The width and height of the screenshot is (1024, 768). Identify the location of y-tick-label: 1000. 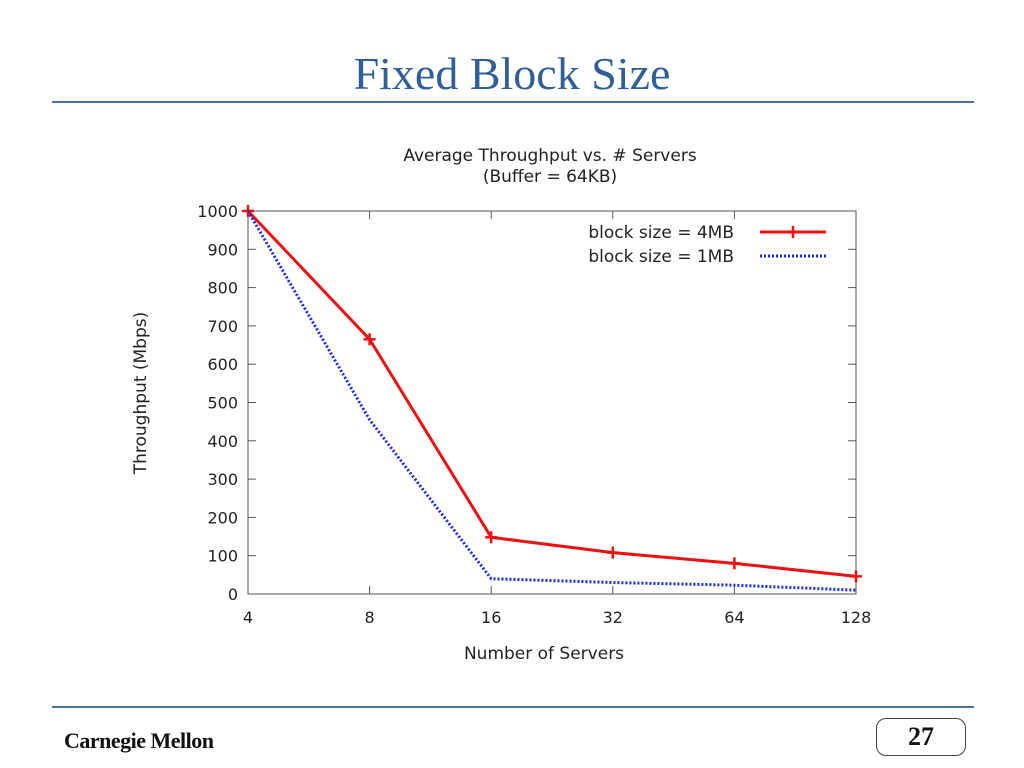
(217, 211).